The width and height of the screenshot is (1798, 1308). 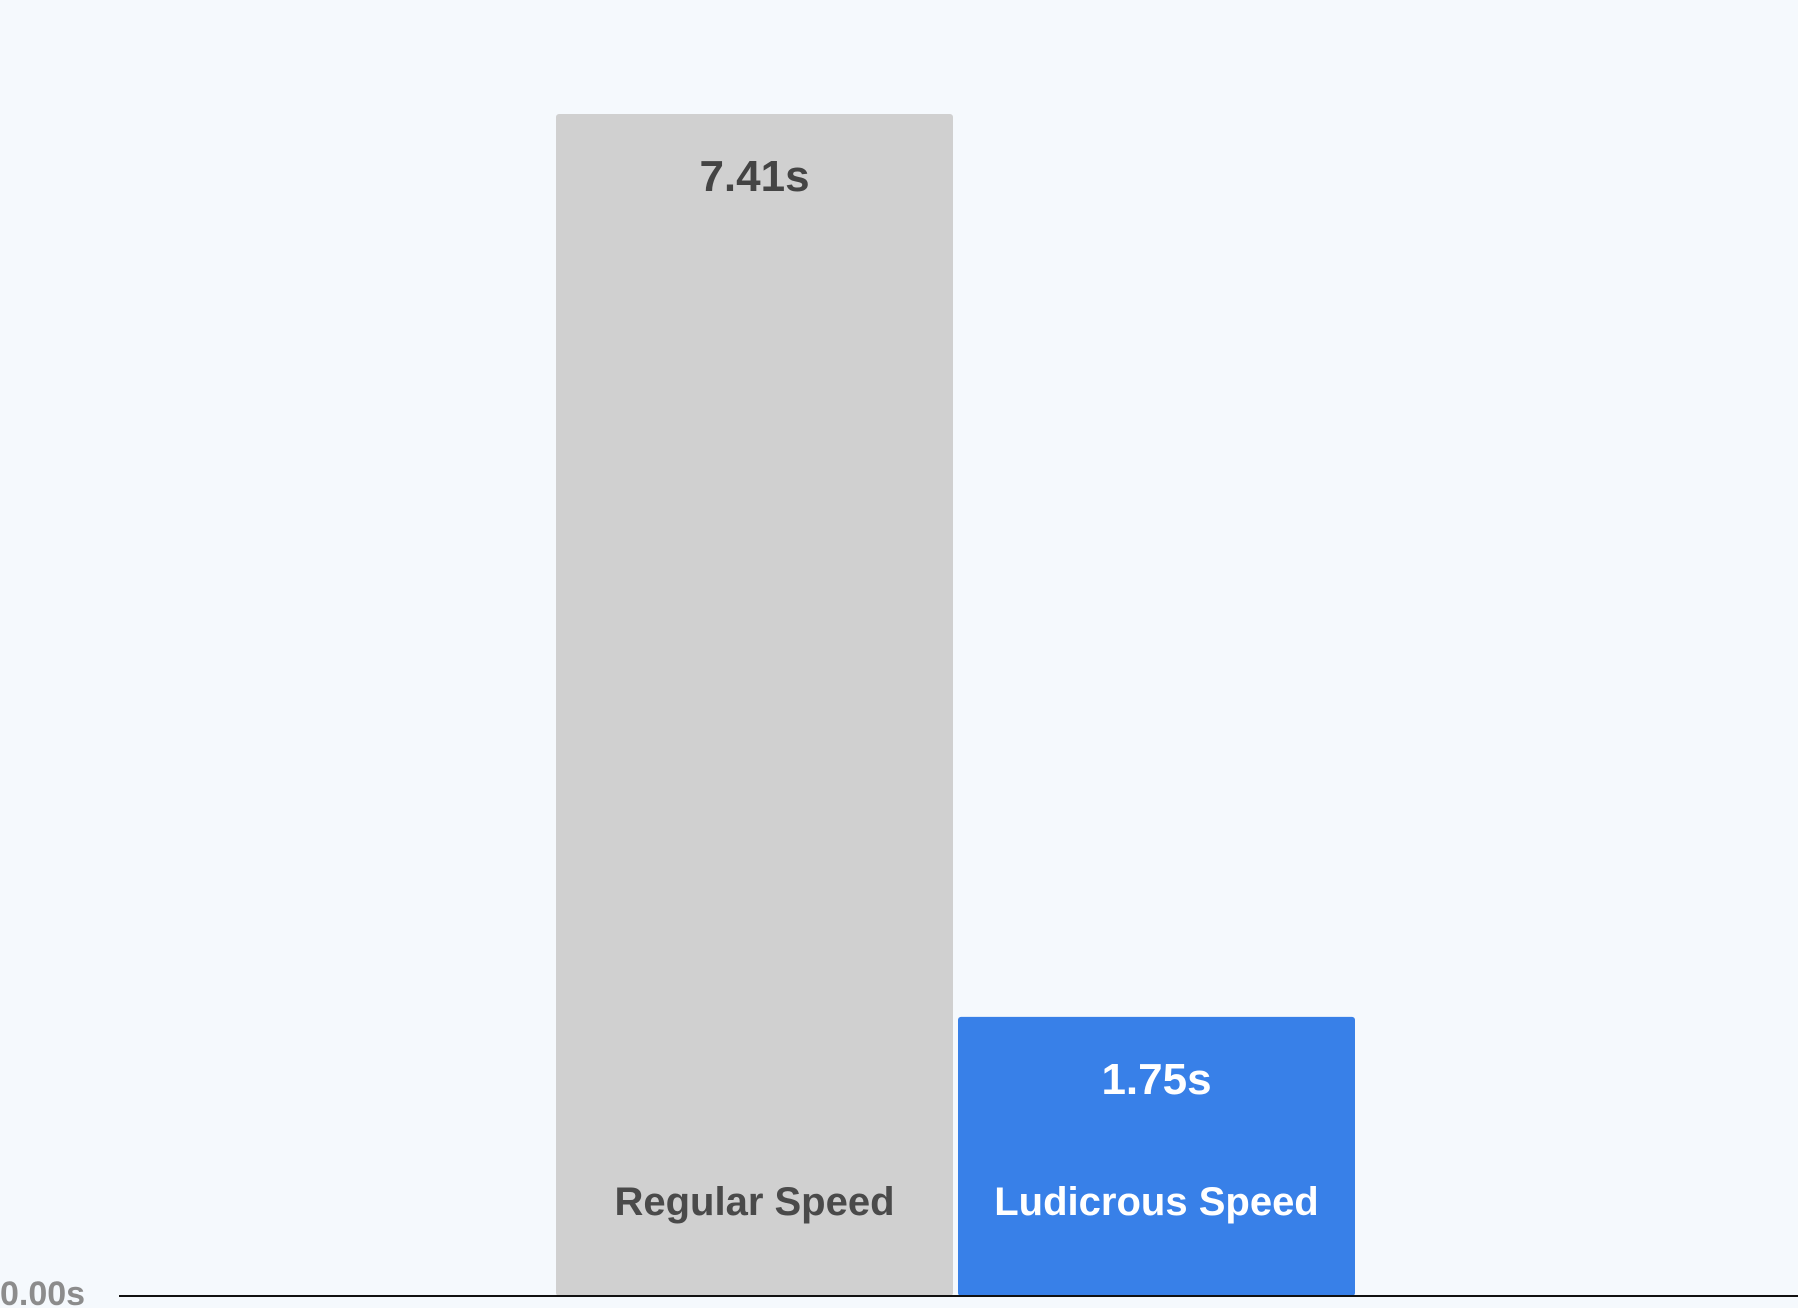 What do you see at coordinates (1156, 1202) in the screenshot?
I see `bar-category-label: Ludicrous Speed` at bounding box center [1156, 1202].